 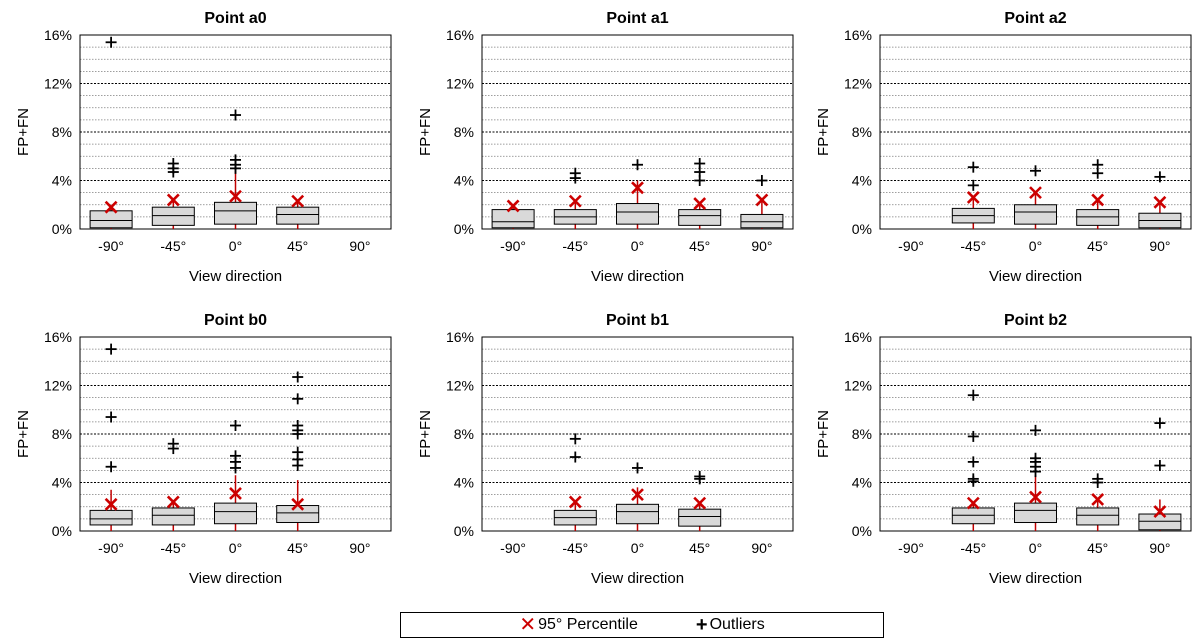 I want to click on chart-title: Point b0, so click(x=235, y=320).